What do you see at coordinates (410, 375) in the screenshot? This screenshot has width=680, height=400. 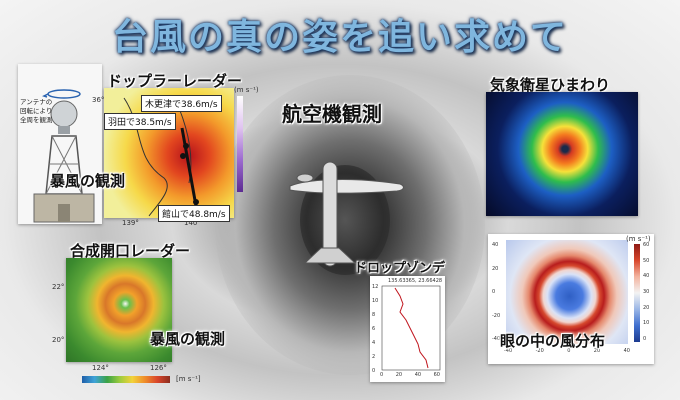 I see `dropsonde-x-ticks: 0 20 40 60` at bounding box center [410, 375].